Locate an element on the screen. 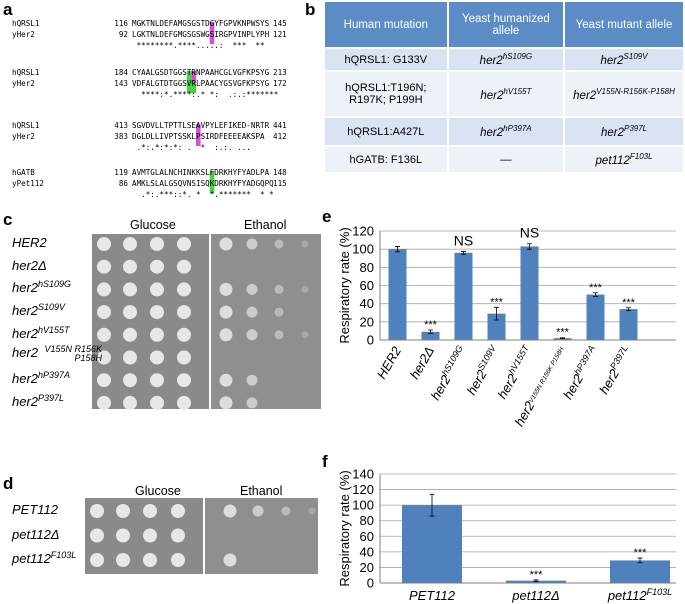 This screenshot has width=685, height=604. sequence: AVMTGLALNCHINKKSLFDRKHYFYADLPA is located at coordinates (201, 172).